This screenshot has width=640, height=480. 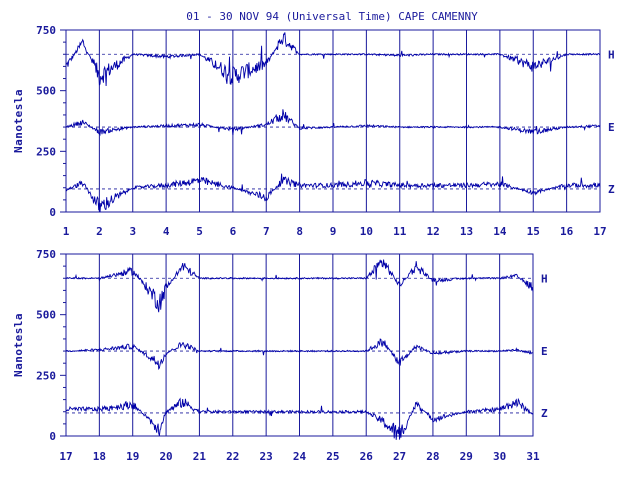 What do you see at coordinates (132, 456) in the screenshot?
I see `x-tick-label: 19` at bounding box center [132, 456].